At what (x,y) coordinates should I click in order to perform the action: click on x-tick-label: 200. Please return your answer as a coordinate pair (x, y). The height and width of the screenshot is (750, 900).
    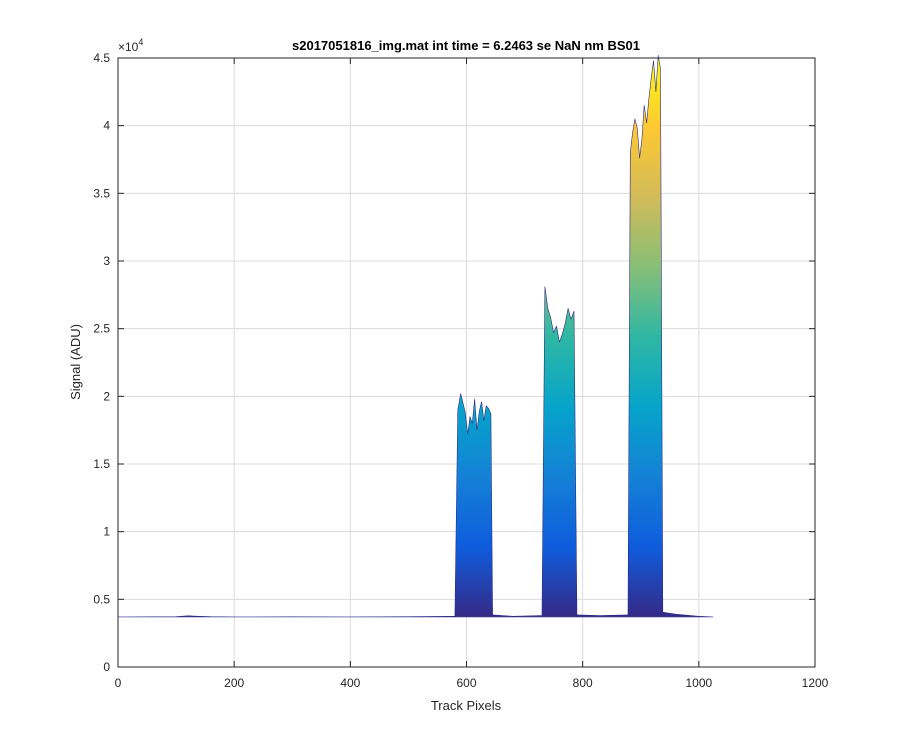
    Looking at the image, I should click on (234, 683).